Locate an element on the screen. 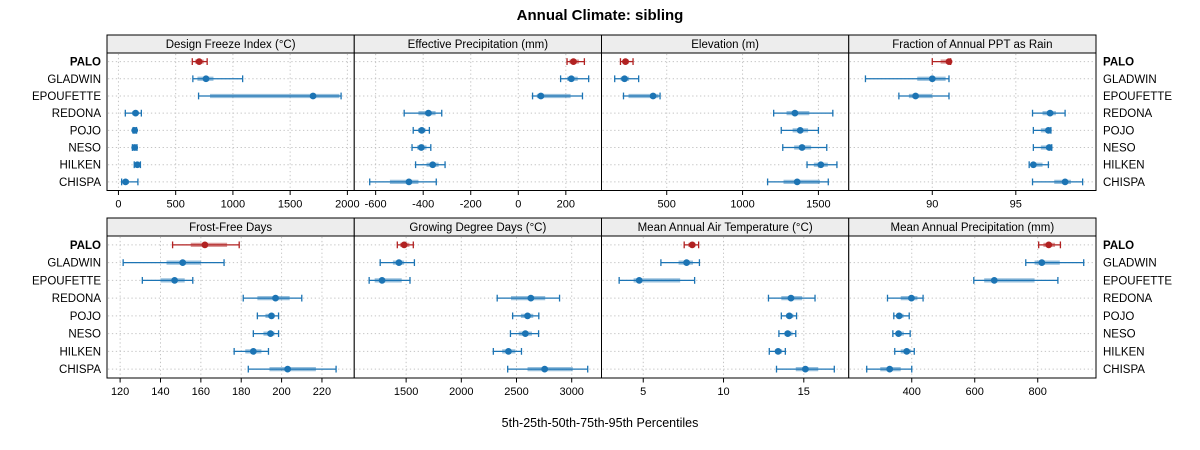 This screenshot has height=450, width=1200. axis-tick-label: 140 is located at coordinates (160, 392).